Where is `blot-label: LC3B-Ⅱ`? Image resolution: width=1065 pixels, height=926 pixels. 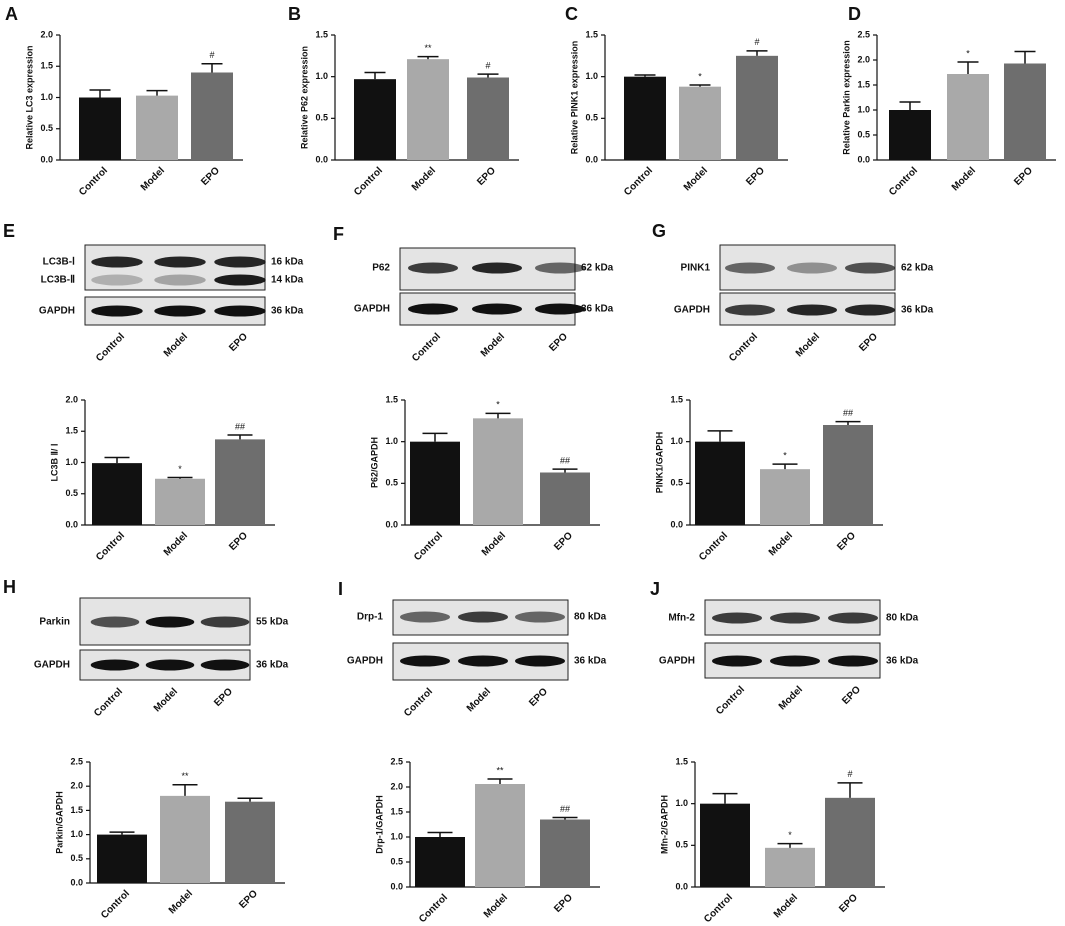
blot-label: LC3B-Ⅱ is located at coordinates (58, 280).